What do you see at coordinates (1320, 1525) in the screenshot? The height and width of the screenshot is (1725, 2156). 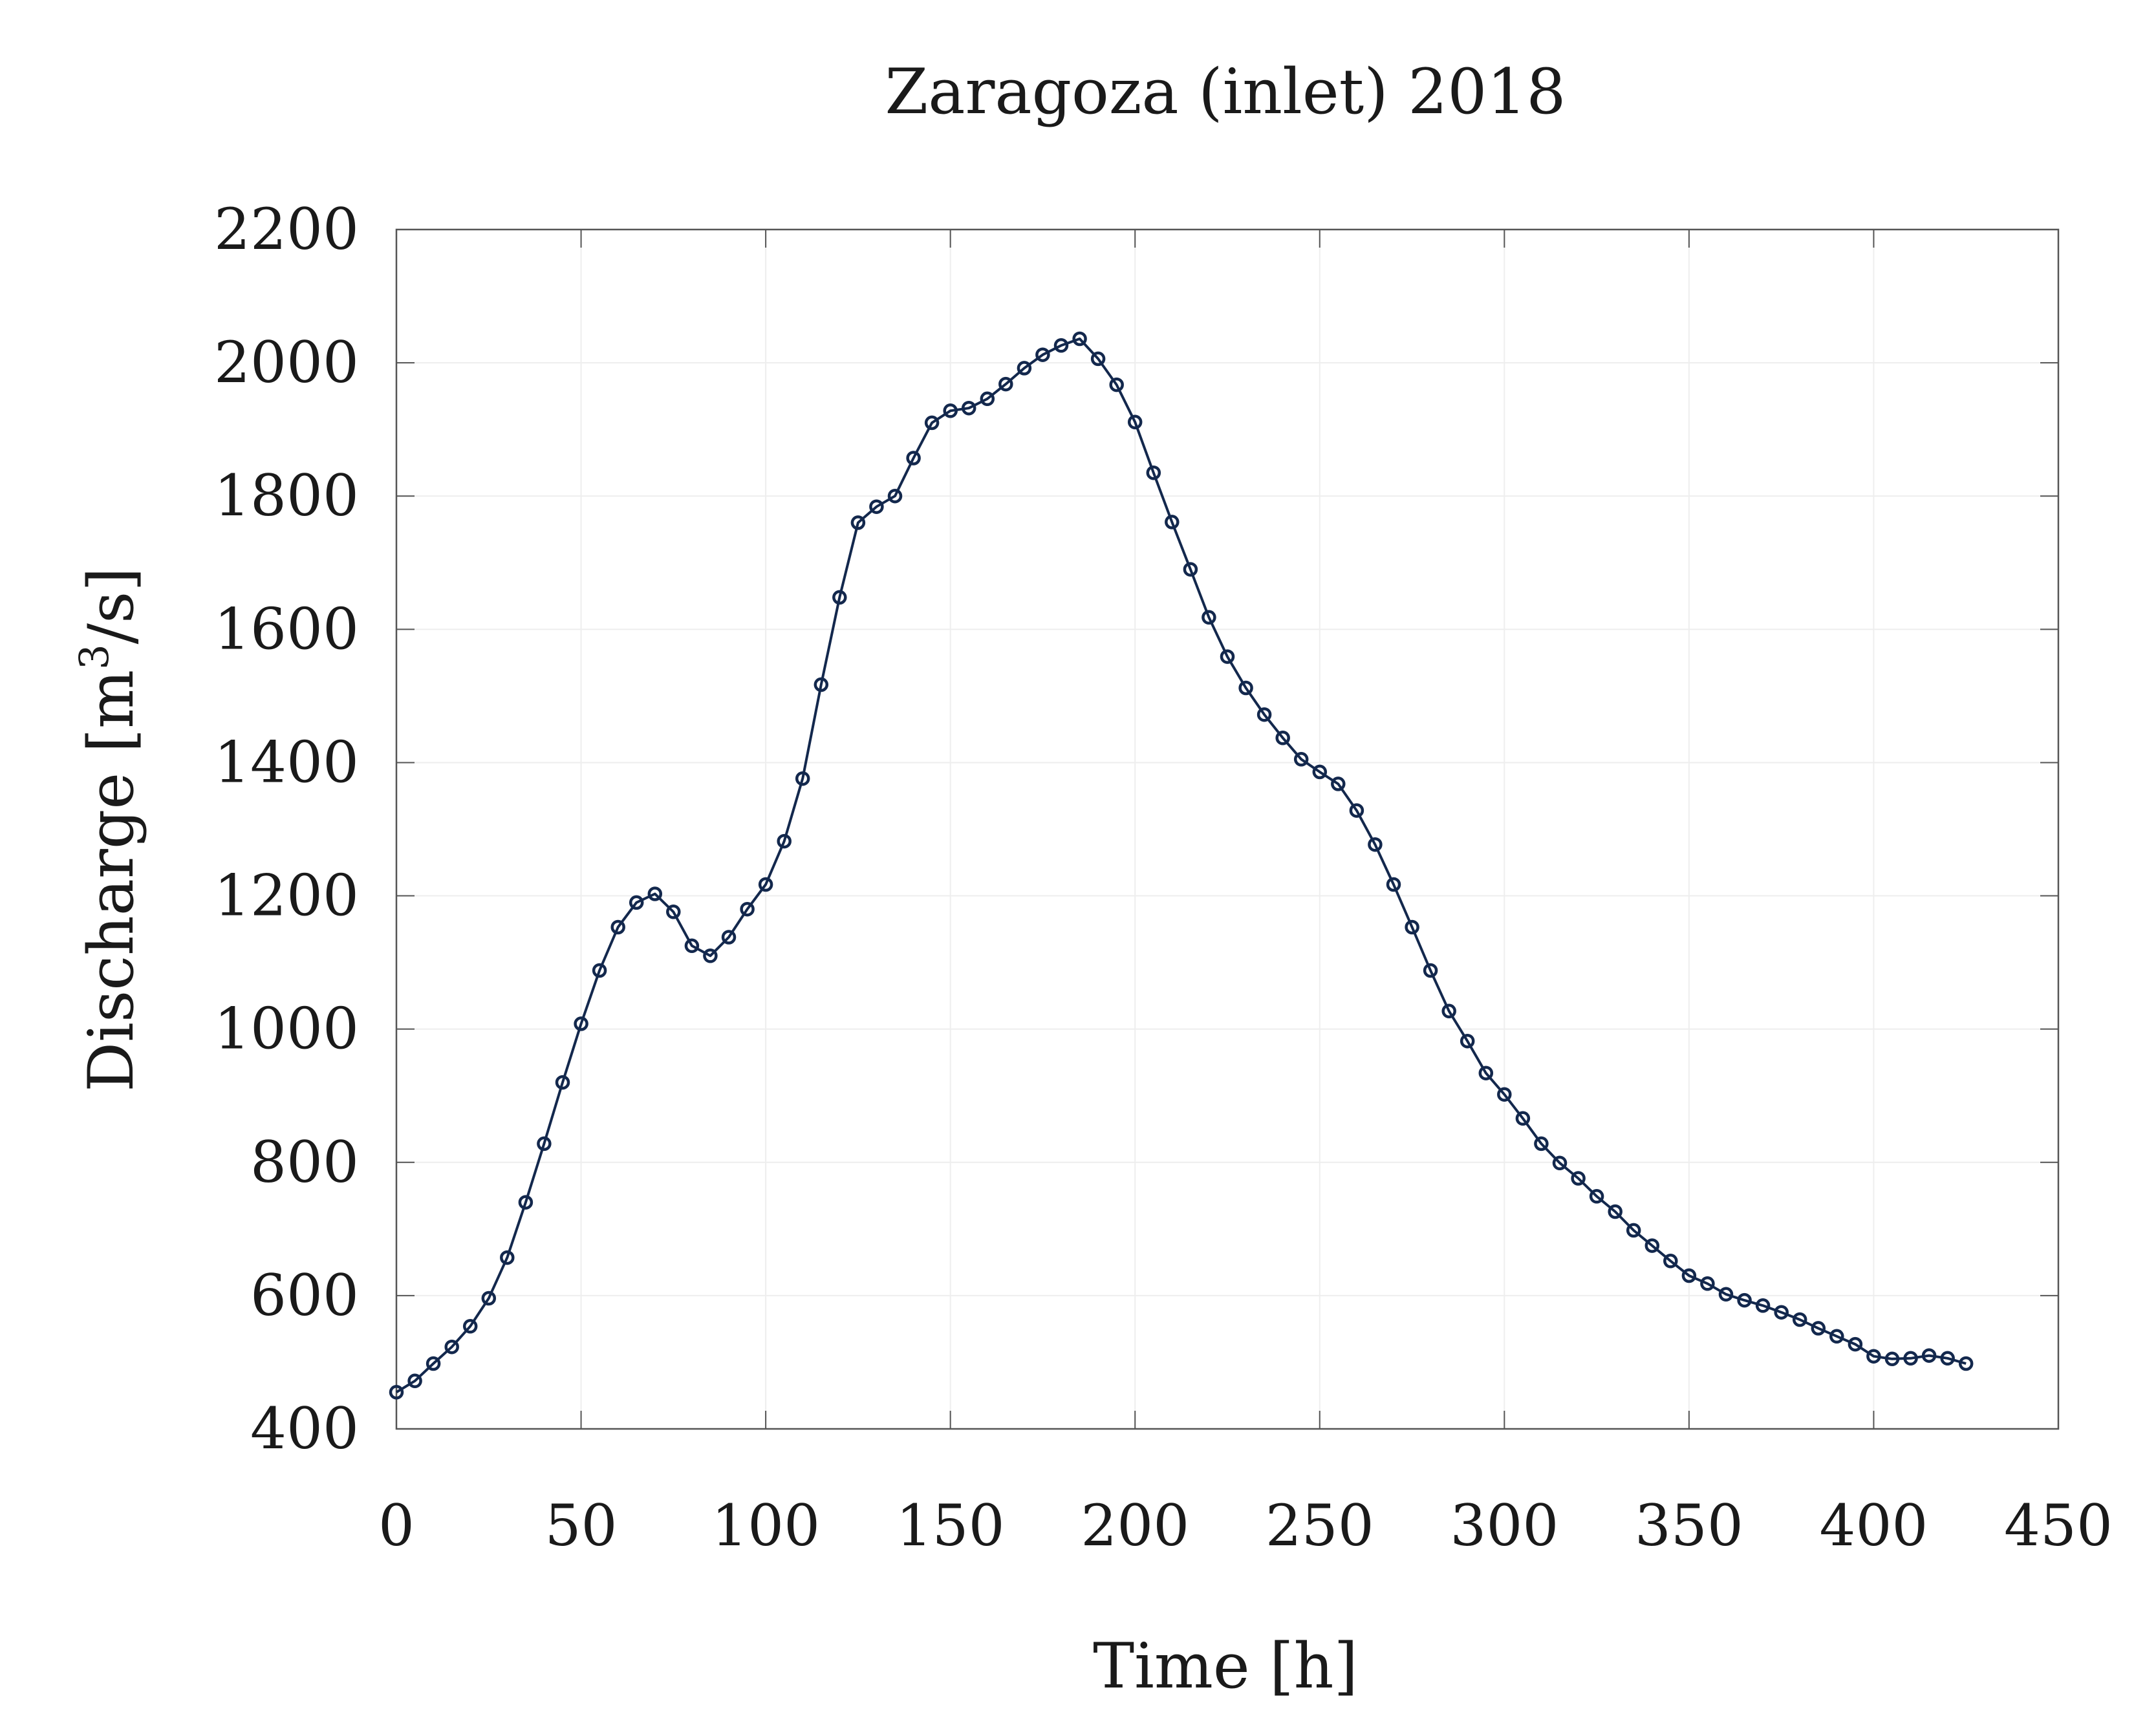 I see `x-tick-label: 250` at bounding box center [1320, 1525].